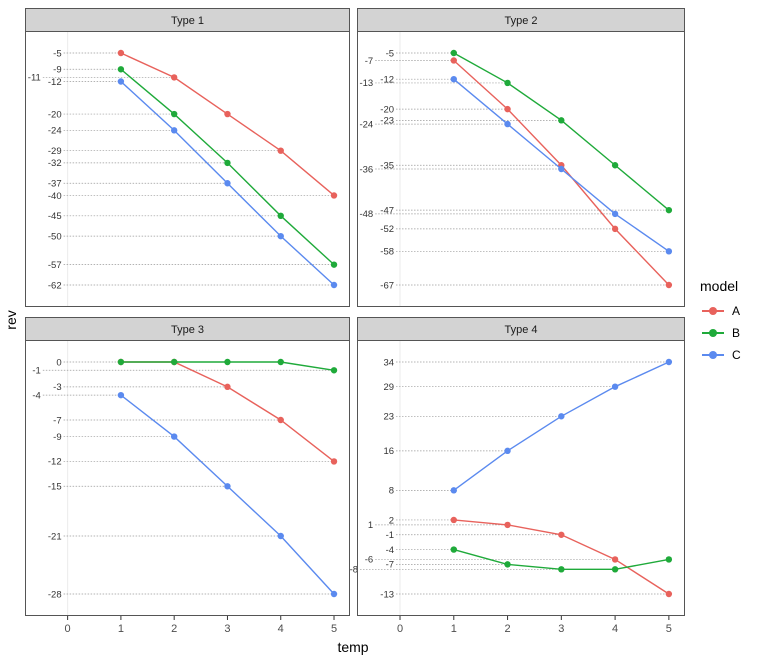  What do you see at coordinates (387, 109) in the screenshot?
I see `value-label: -20` at bounding box center [387, 109].